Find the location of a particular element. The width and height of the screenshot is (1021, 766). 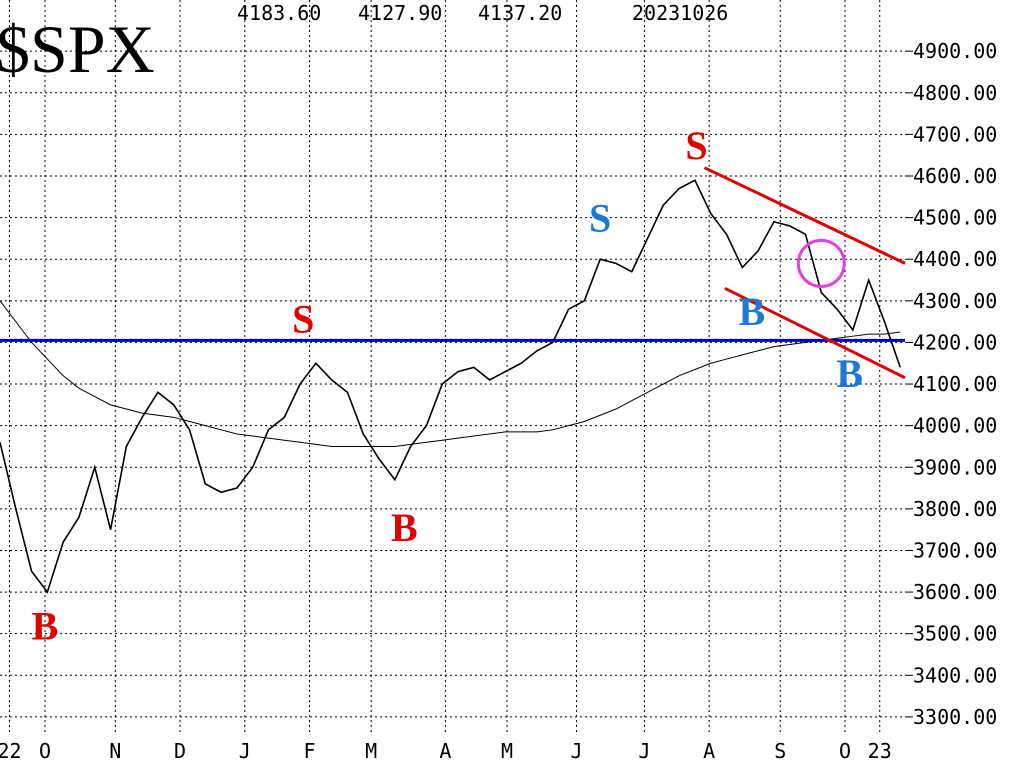

y-tick-label: 4100.00 is located at coordinates (955, 384).